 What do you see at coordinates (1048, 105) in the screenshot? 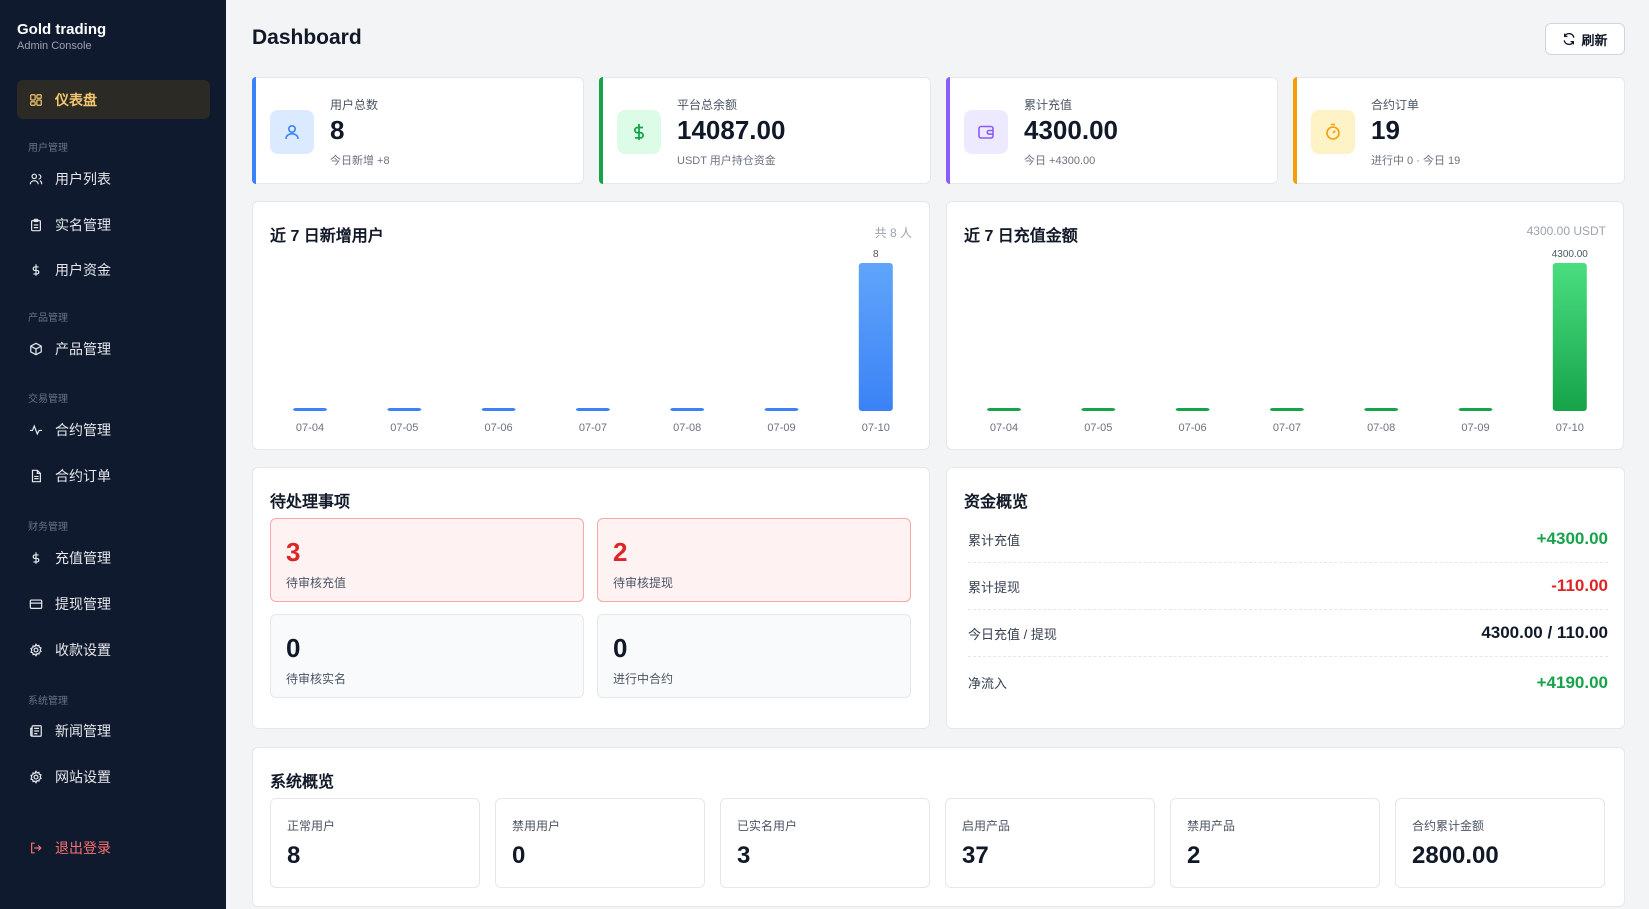
I see `stat-label: 累计充值` at bounding box center [1048, 105].